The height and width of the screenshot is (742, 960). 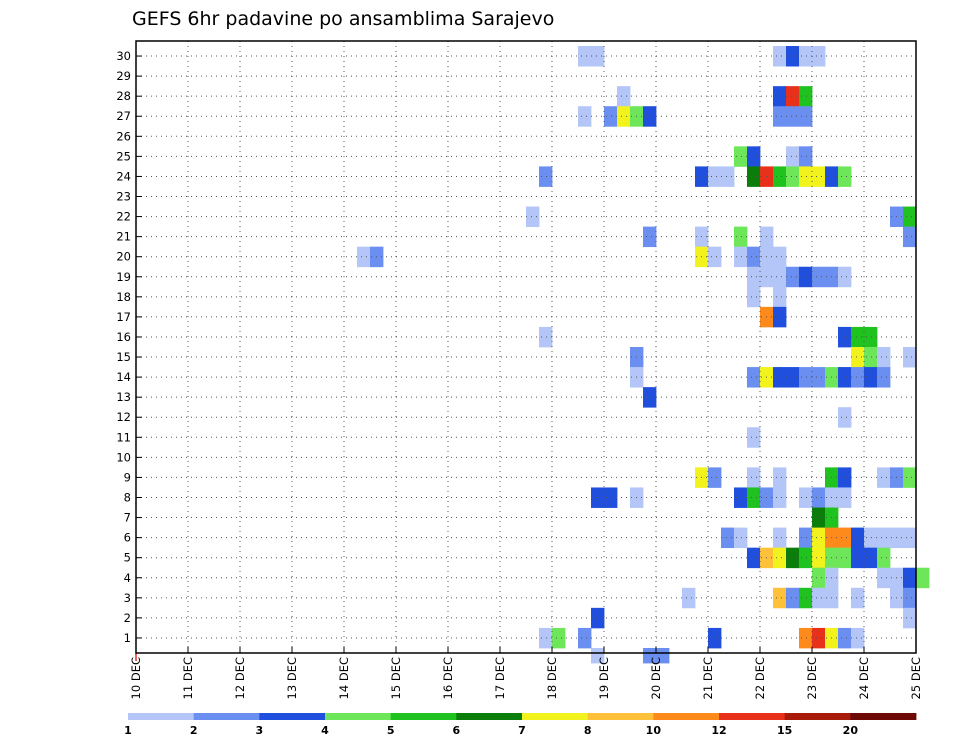 What do you see at coordinates (884, 377) in the screenshot?
I see `precip-cell-m14-t58` at bounding box center [884, 377].